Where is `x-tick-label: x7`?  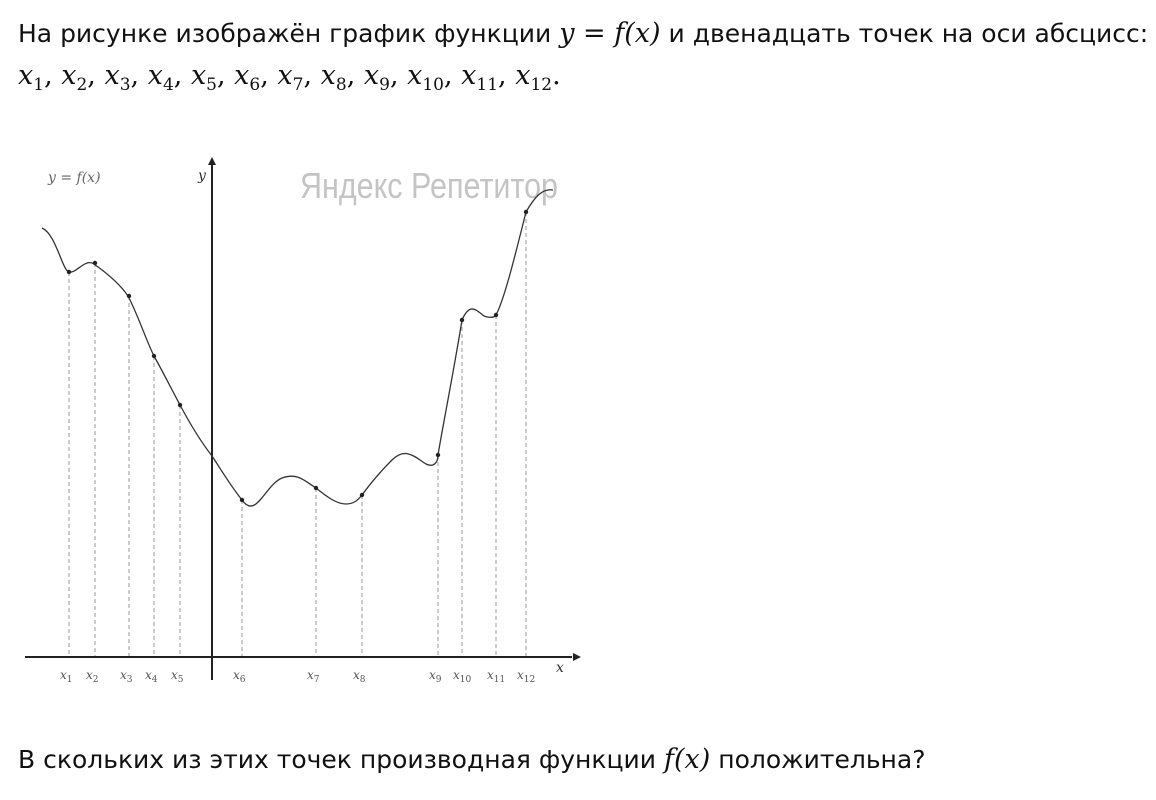
x-tick-label: x7 is located at coordinates (313, 676).